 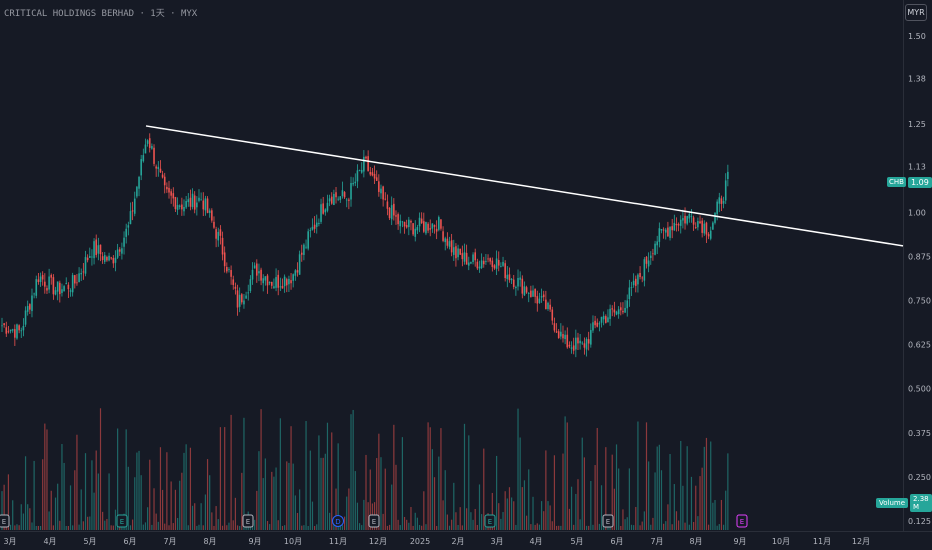 What do you see at coordinates (919, 301) in the screenshot?
I see `y-tick-label: 0.750` at bounding box center [919, 301].